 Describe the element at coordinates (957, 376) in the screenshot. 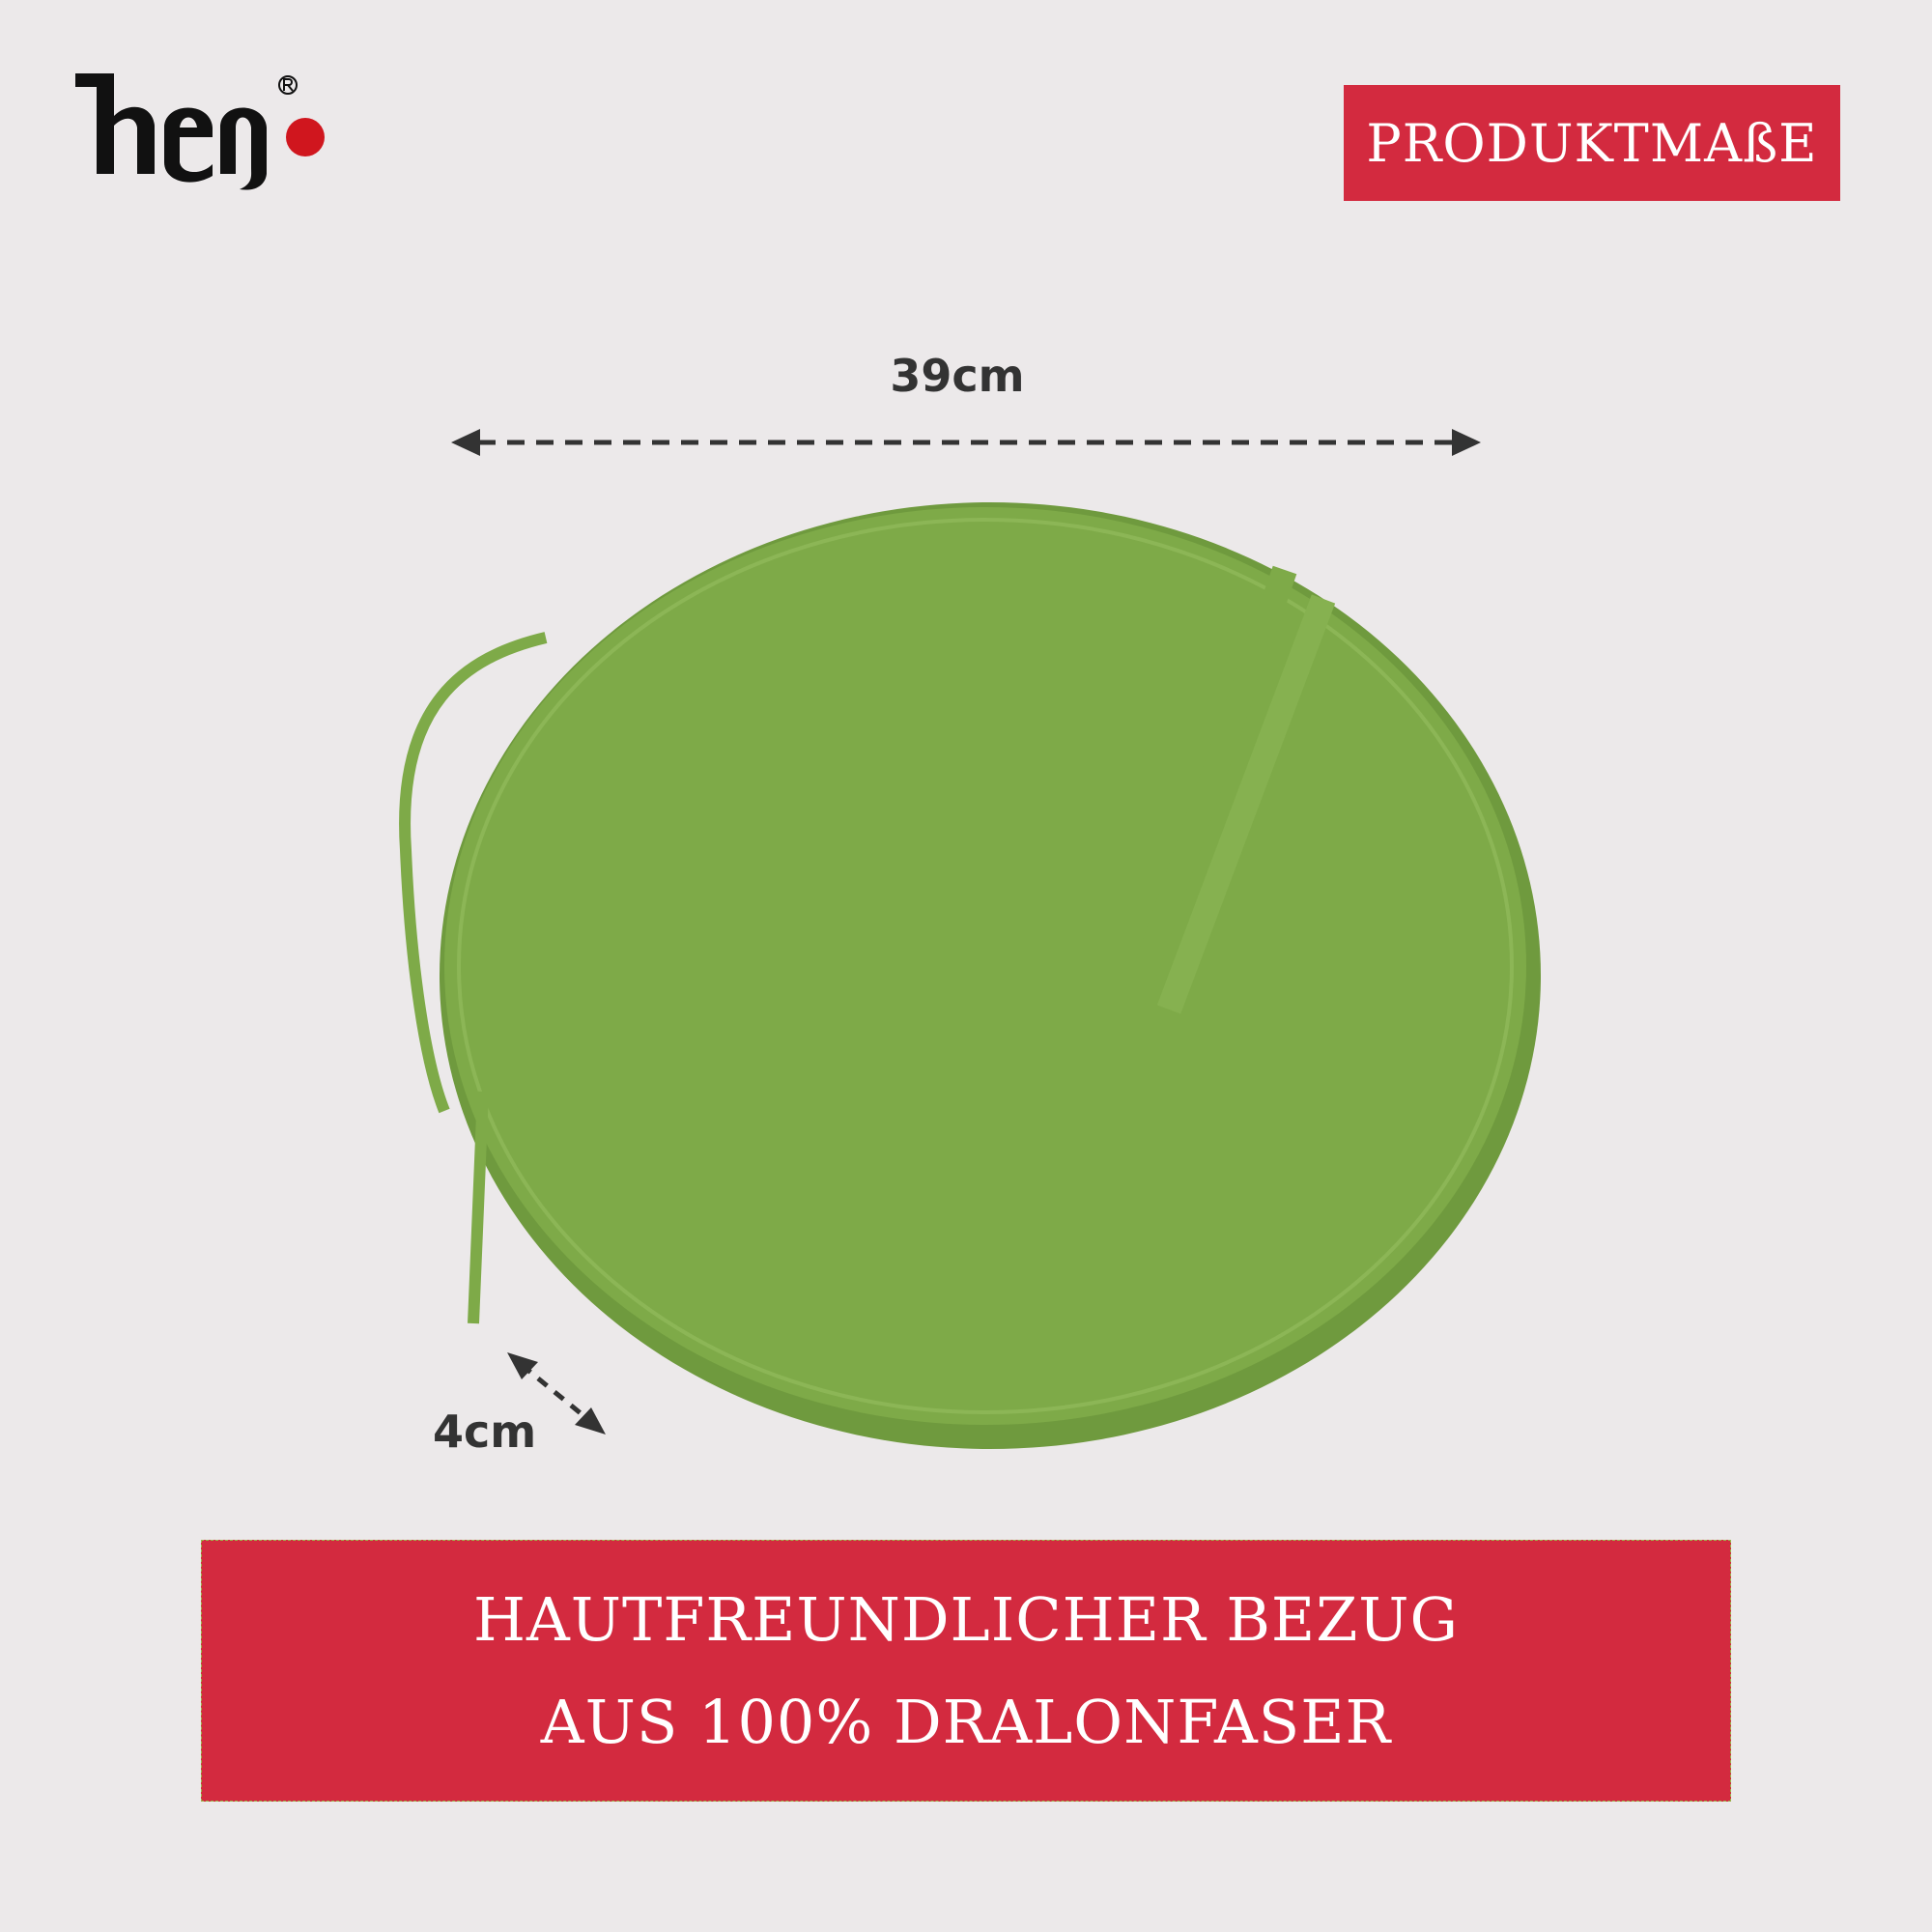

I see `width-label: 39cm` at that location.